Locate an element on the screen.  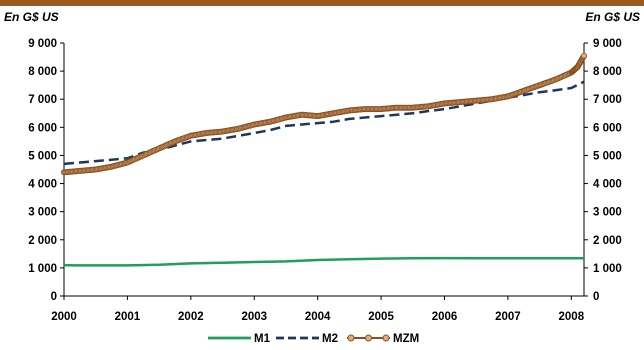
y-tick-left-label: 7 000 is located at coordinates (42, 100).